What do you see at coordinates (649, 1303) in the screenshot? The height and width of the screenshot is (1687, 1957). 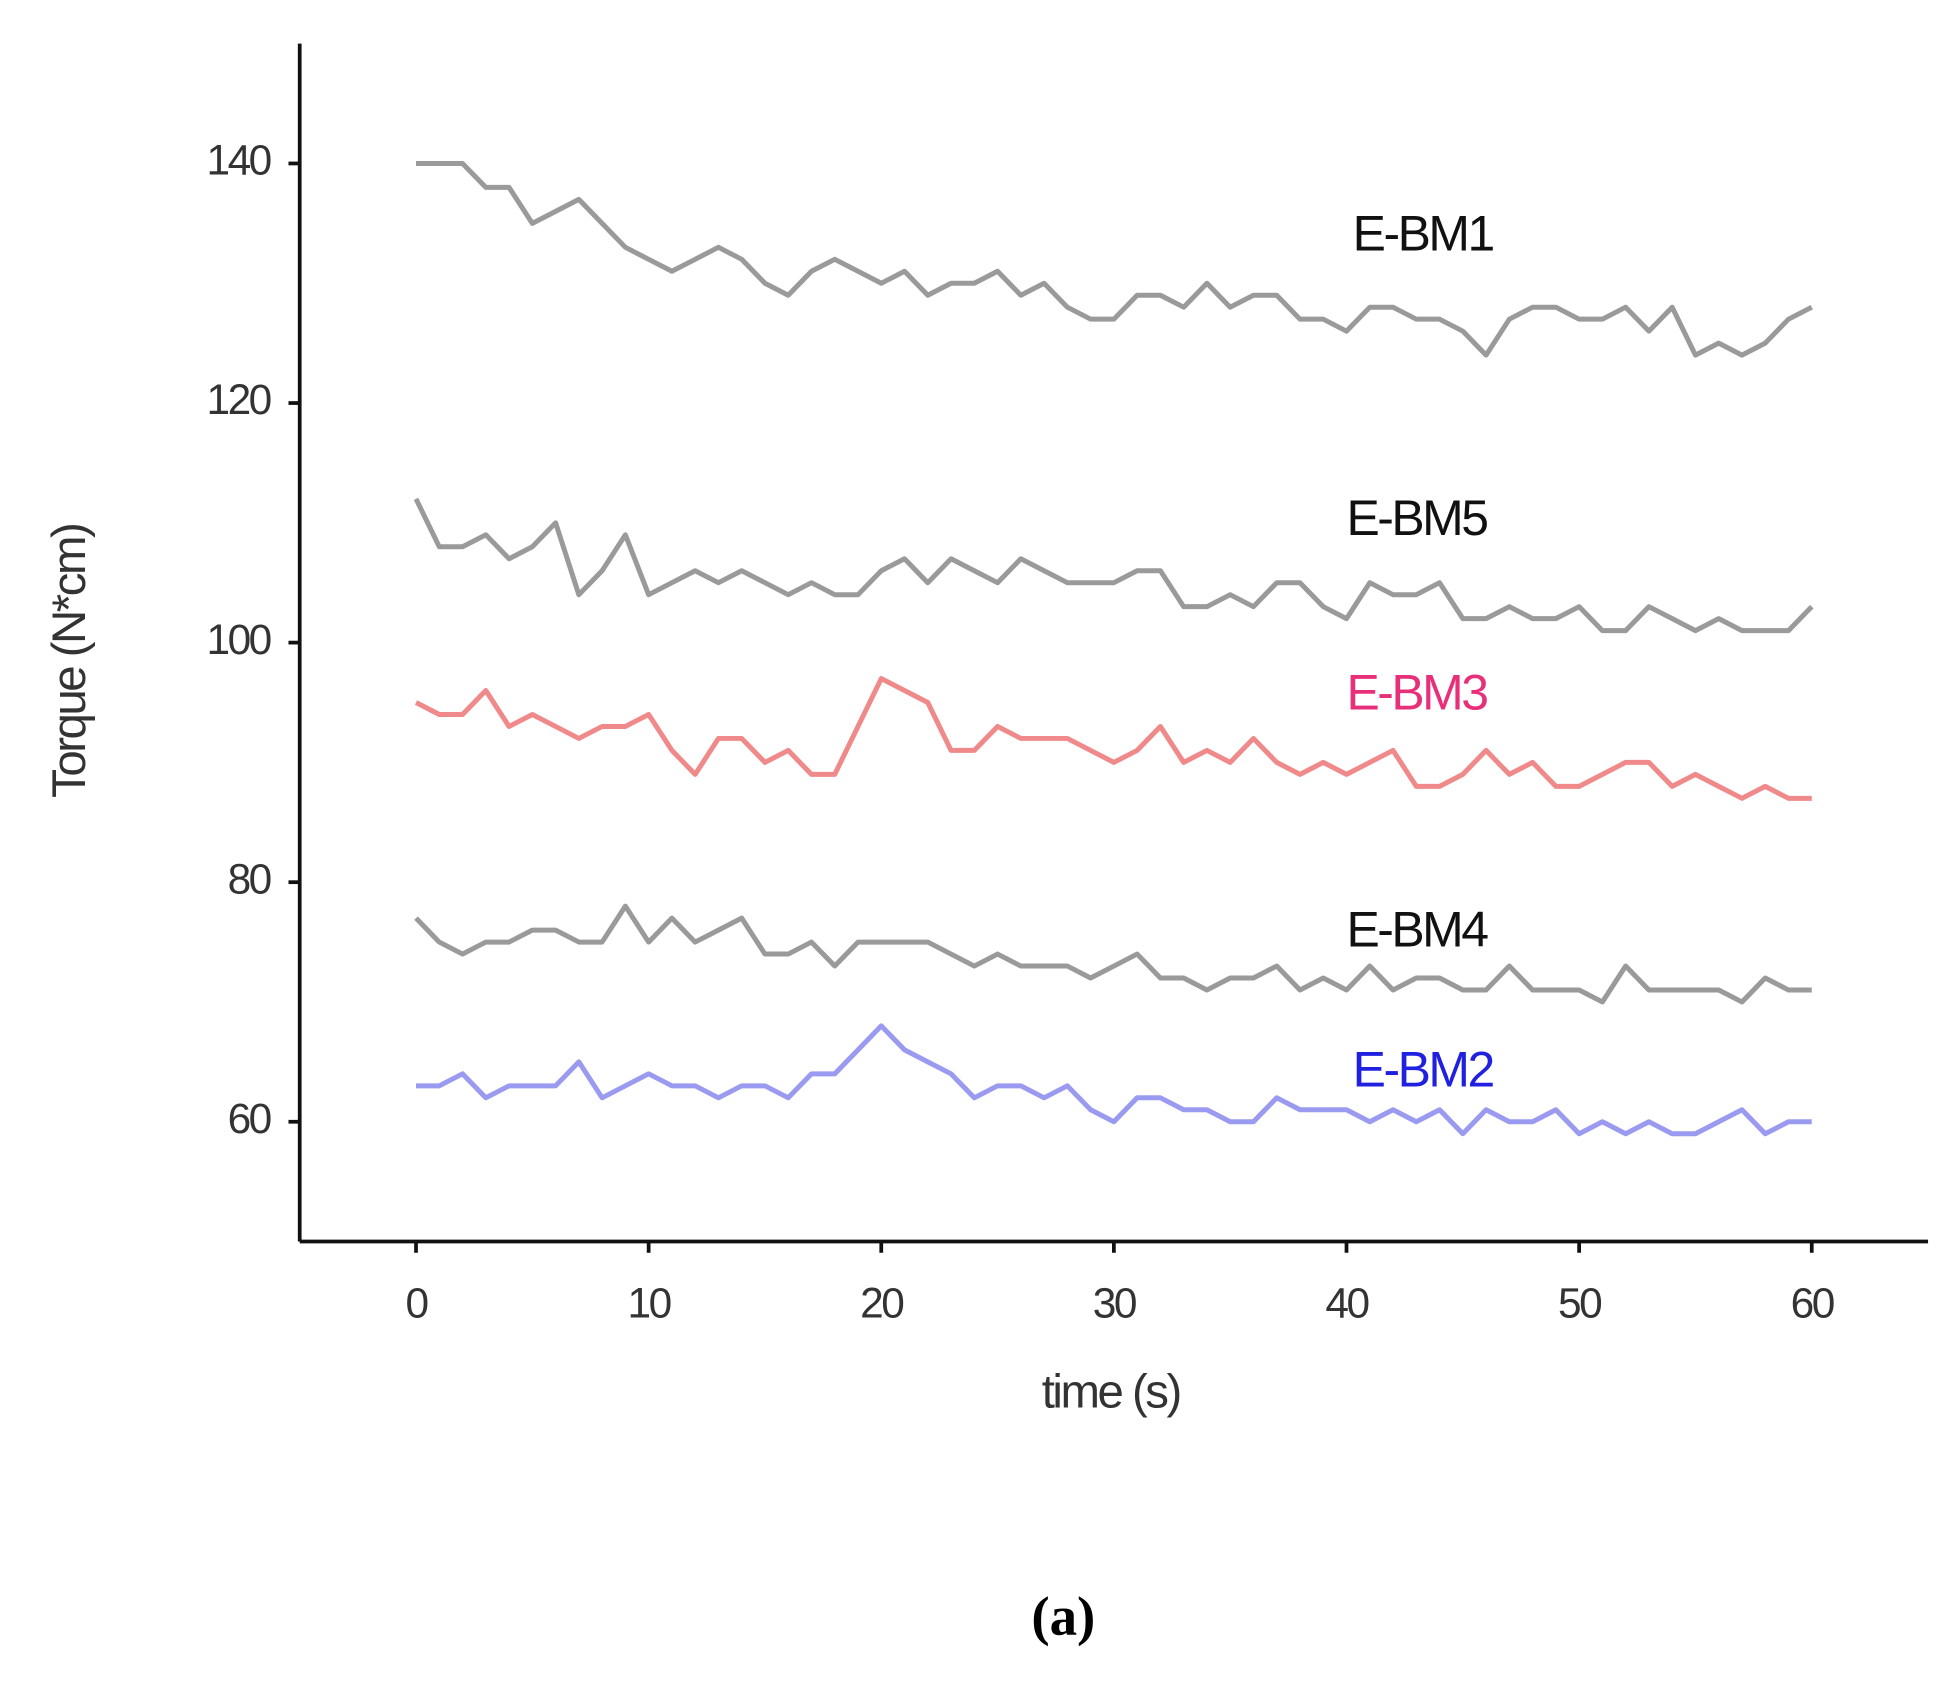 I see `x-tick-label: 10` at bounding box center [649, 1303].